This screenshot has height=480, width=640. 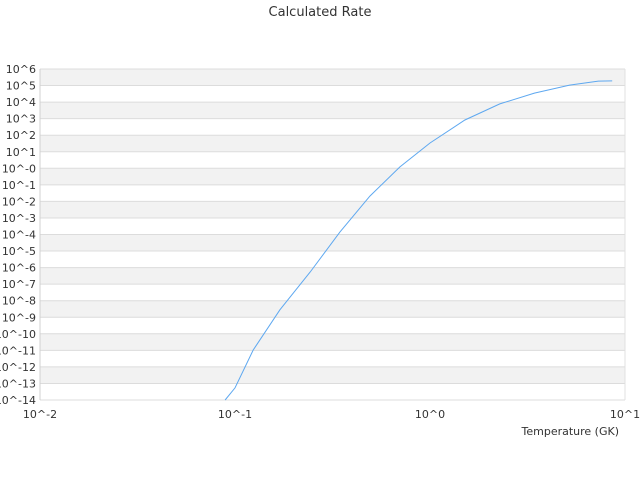 What do you see at coordinates (430, 414) in the screenshot?
I see `x-tick-label: 10^0` at bounding box center [430, 414].